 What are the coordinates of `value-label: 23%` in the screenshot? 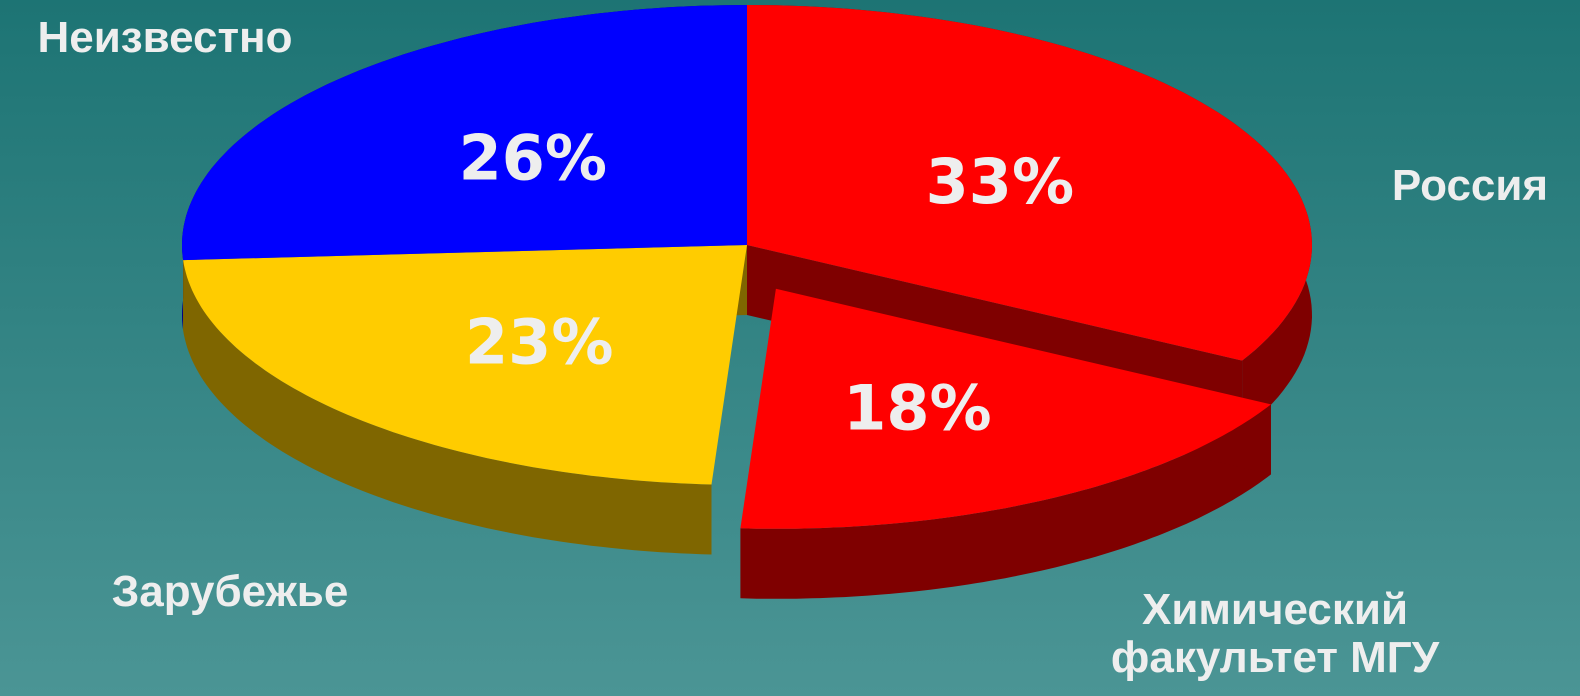 It's located at (539, 341).